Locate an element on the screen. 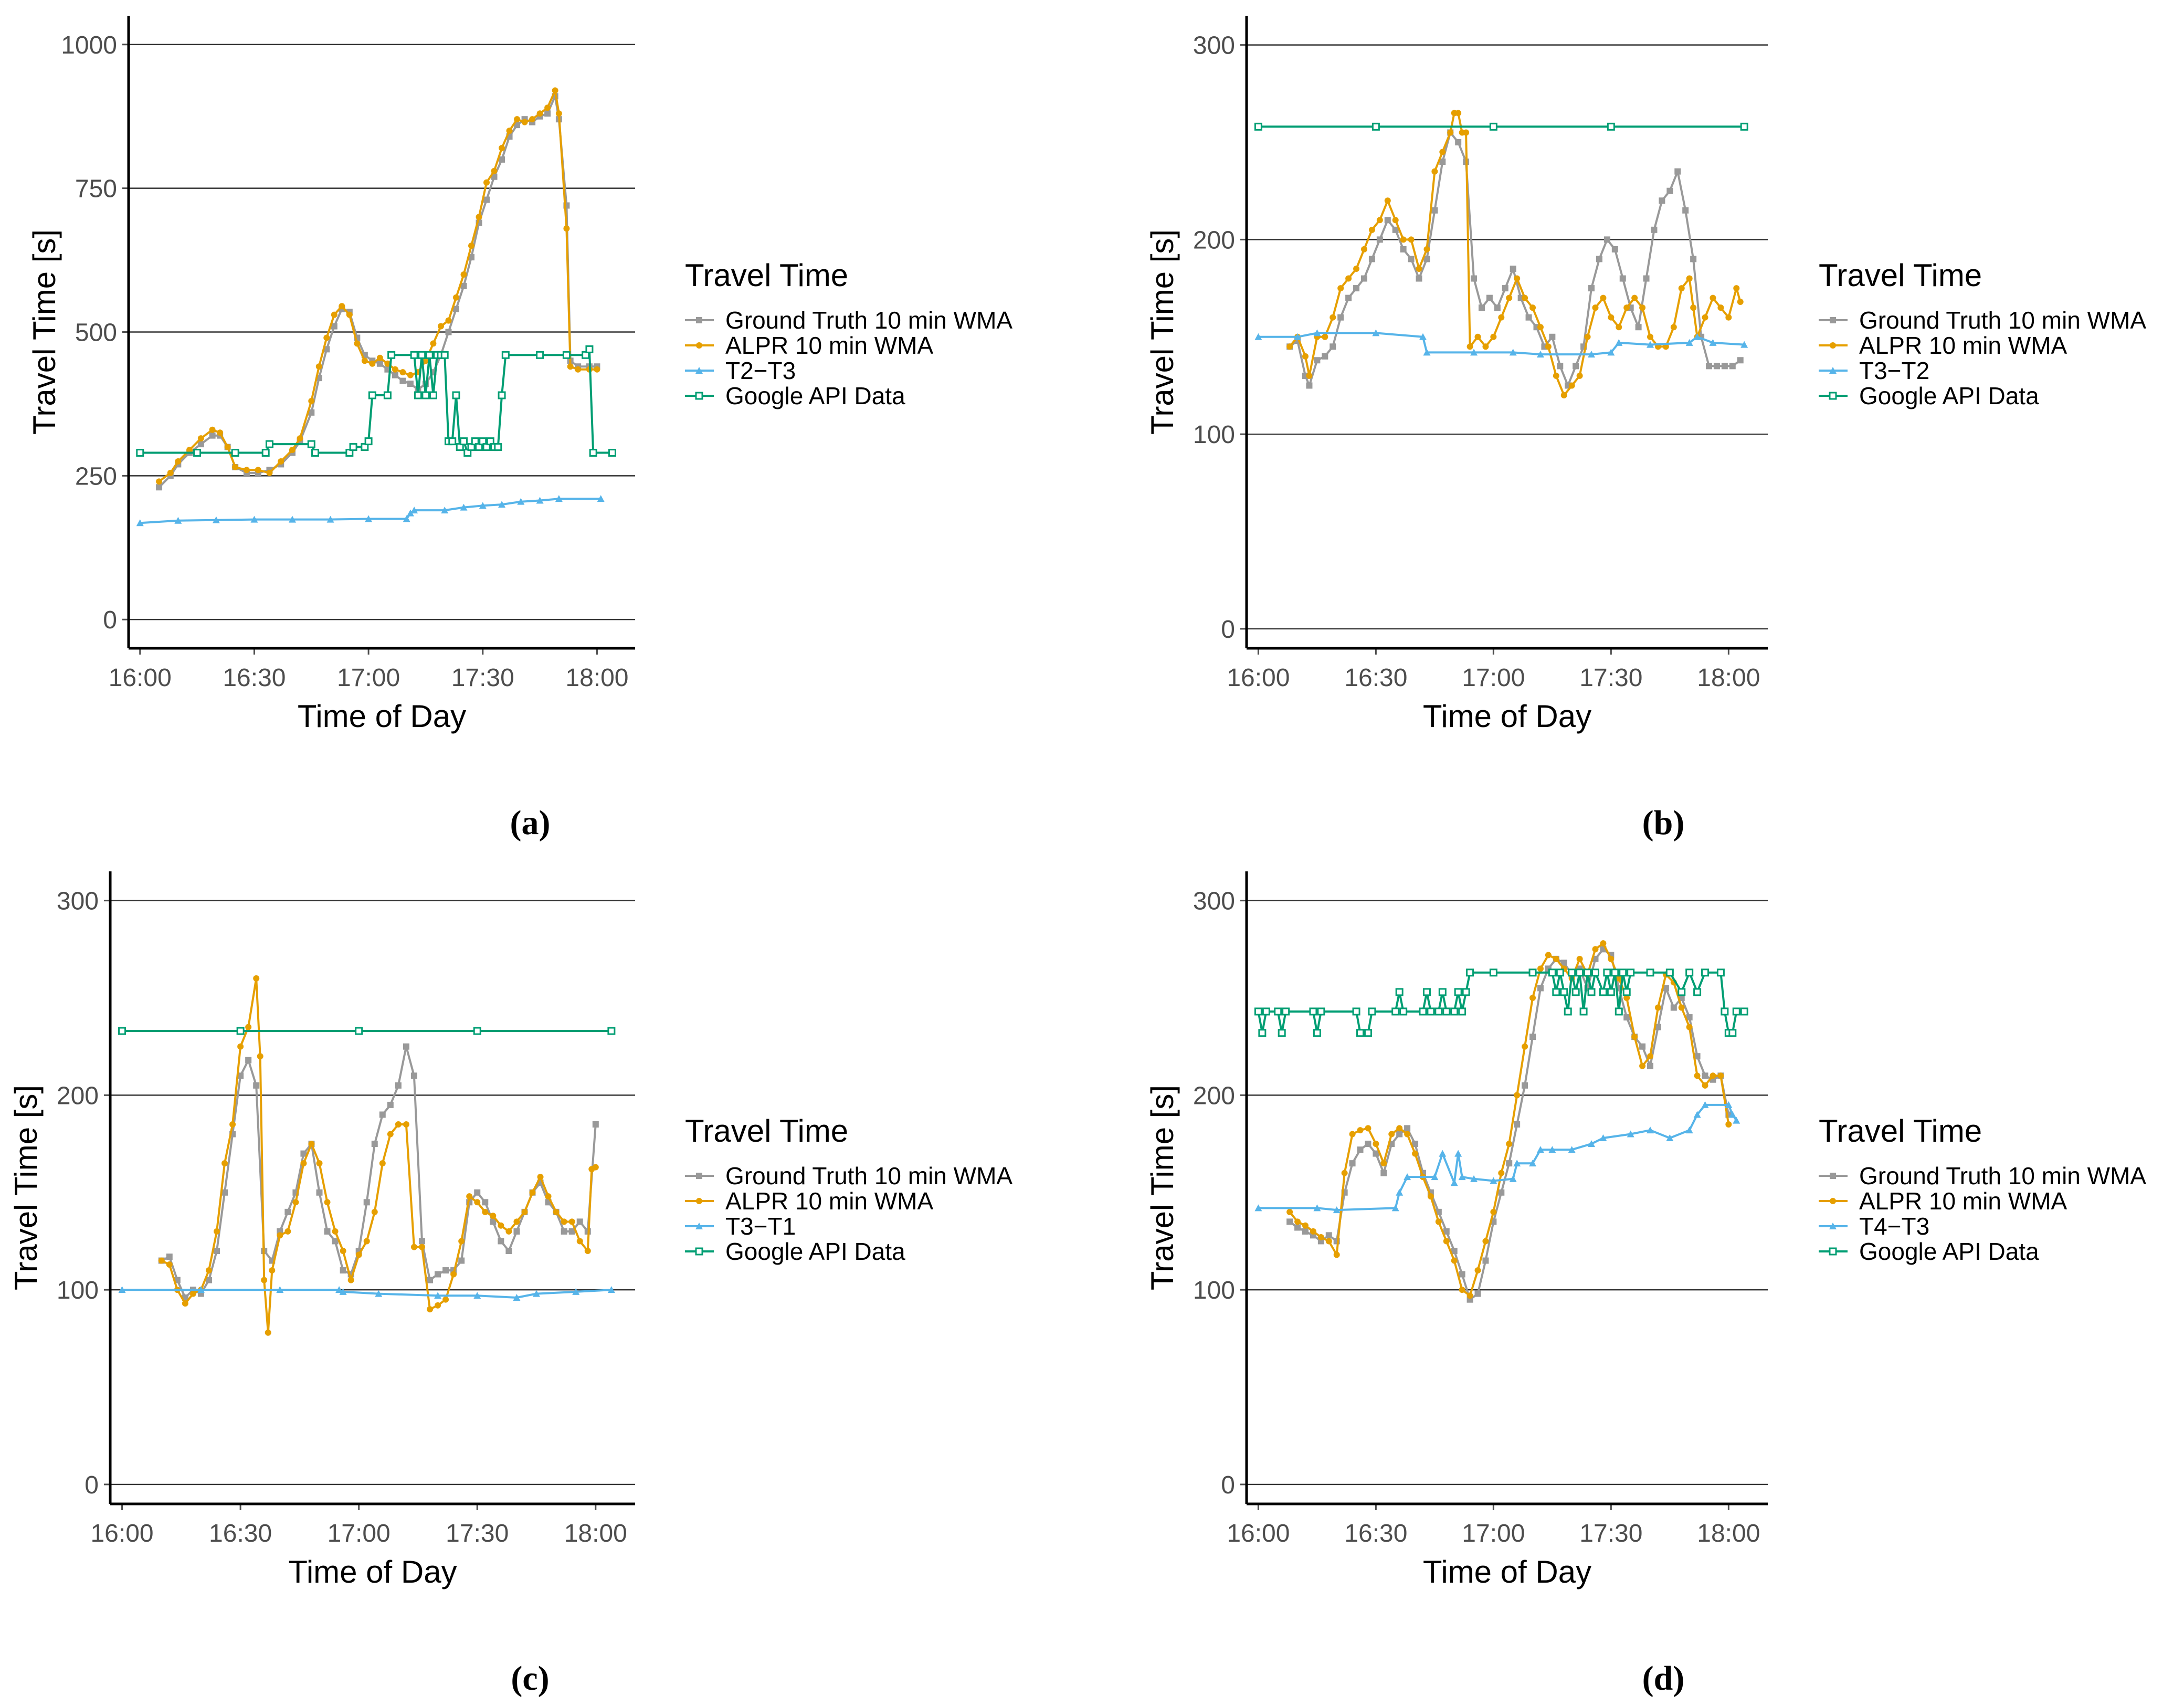 The height and width of the screenshot is (1706, 2184). chart-a-xlabel: Time of Day is located at coordinates (382, 717).